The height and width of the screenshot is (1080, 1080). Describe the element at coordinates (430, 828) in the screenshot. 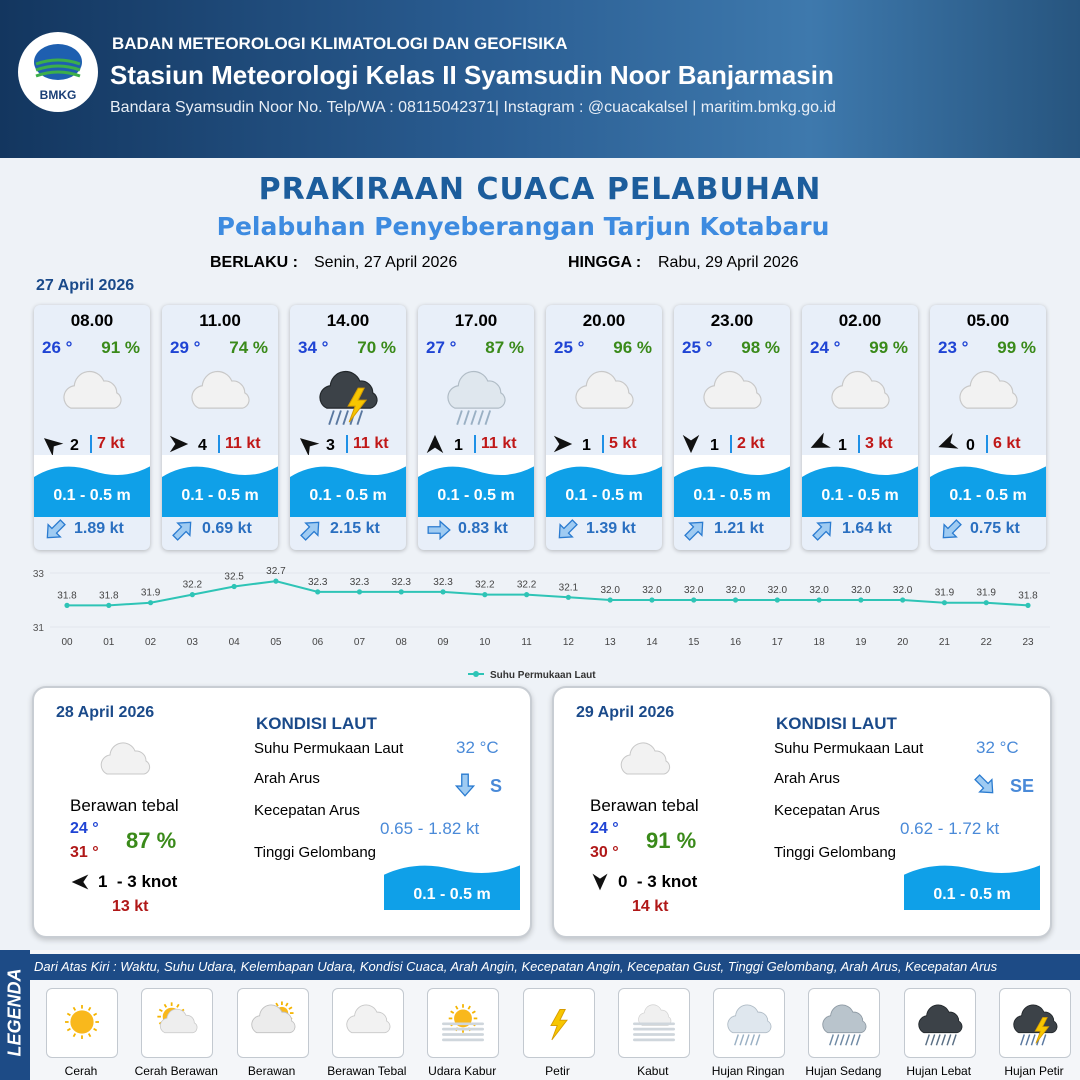

I see `sea-speed: 0.65 - 1.82 kt` at that location.